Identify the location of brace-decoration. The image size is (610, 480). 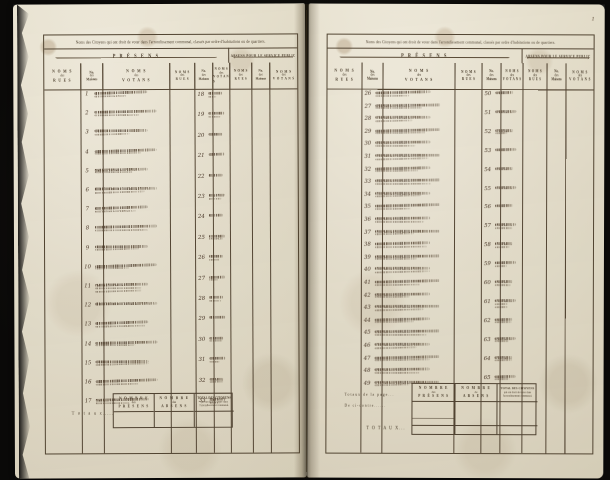
(136, 60).